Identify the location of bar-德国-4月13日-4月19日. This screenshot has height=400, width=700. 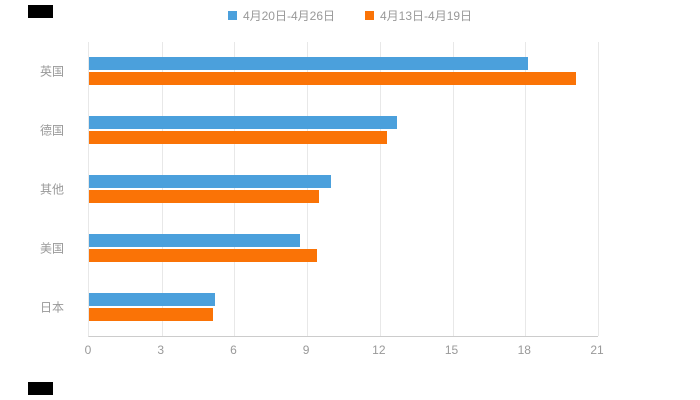
(238, 138).